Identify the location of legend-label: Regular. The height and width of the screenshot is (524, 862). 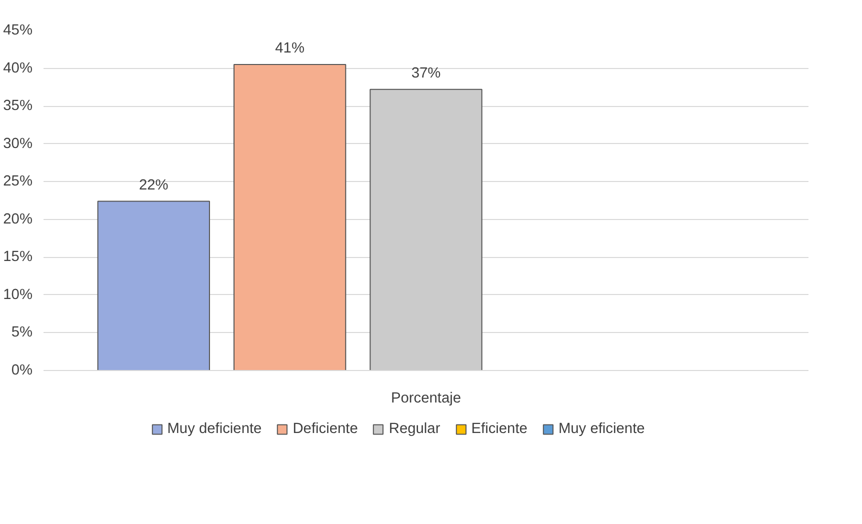
(414, 429).